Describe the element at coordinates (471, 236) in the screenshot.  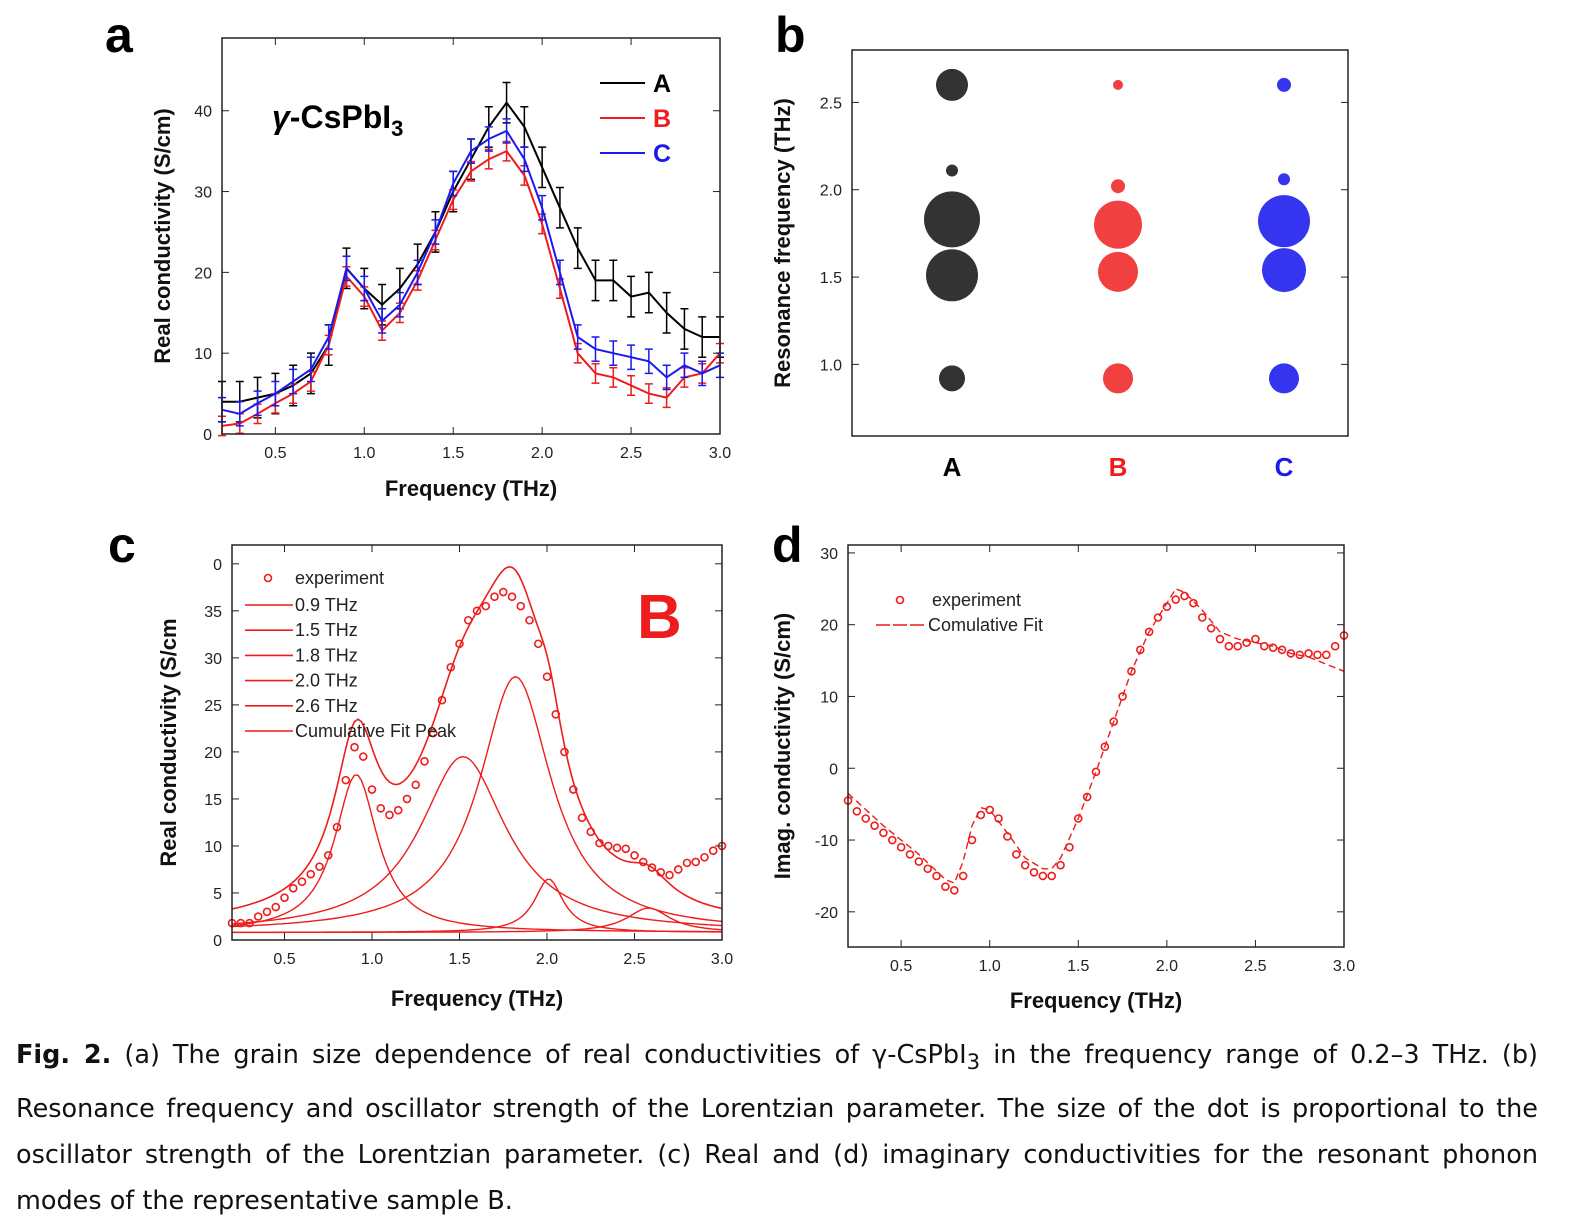
I see `plot-frame` at that location.